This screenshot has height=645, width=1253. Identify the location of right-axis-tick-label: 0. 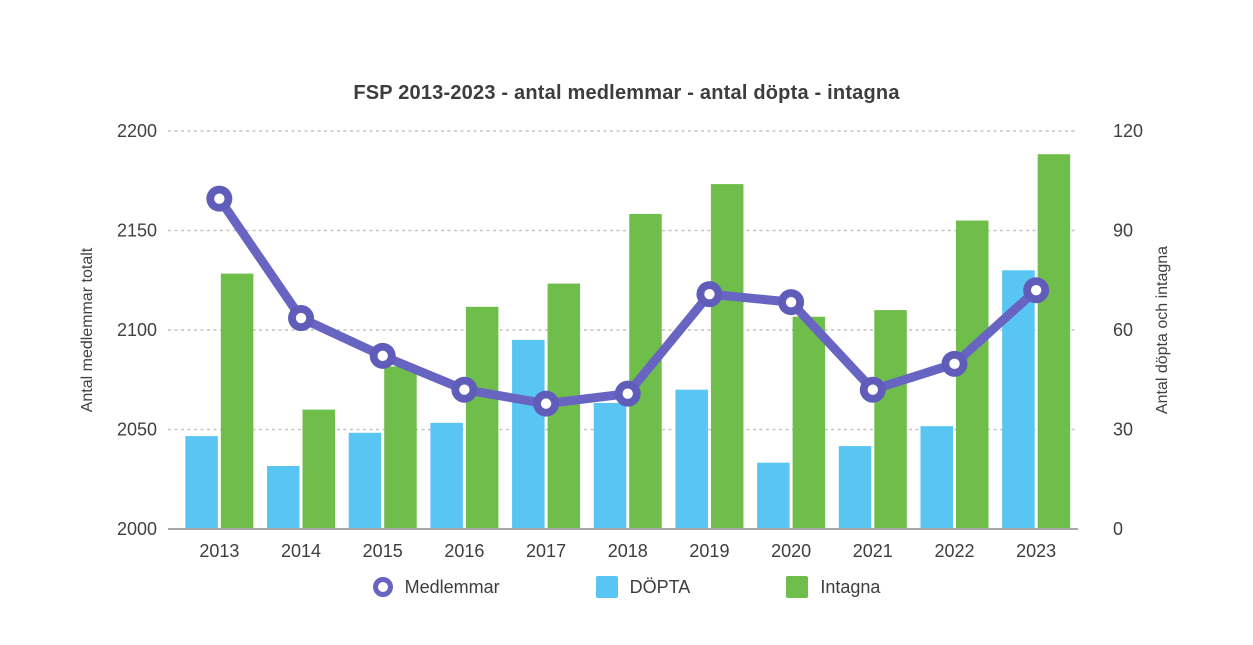
(1118, 529).